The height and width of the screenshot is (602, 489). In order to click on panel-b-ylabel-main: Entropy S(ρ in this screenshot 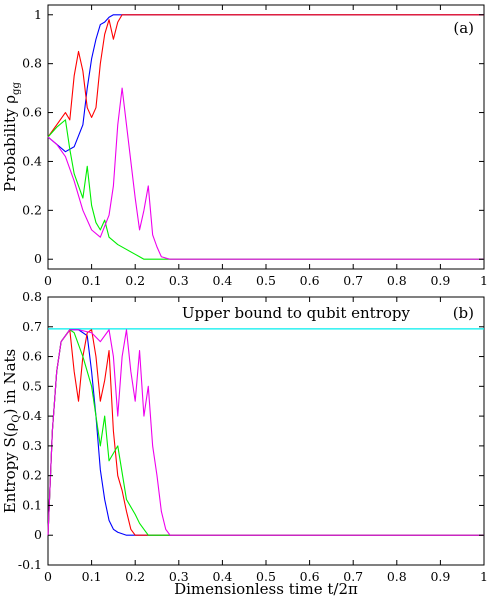, I will do `click(10, 467)`.